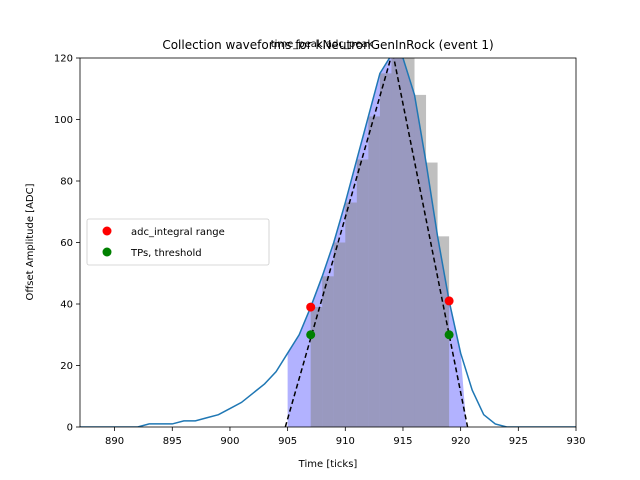  I want to click on y-tick-label: 80, so click(66, 182).